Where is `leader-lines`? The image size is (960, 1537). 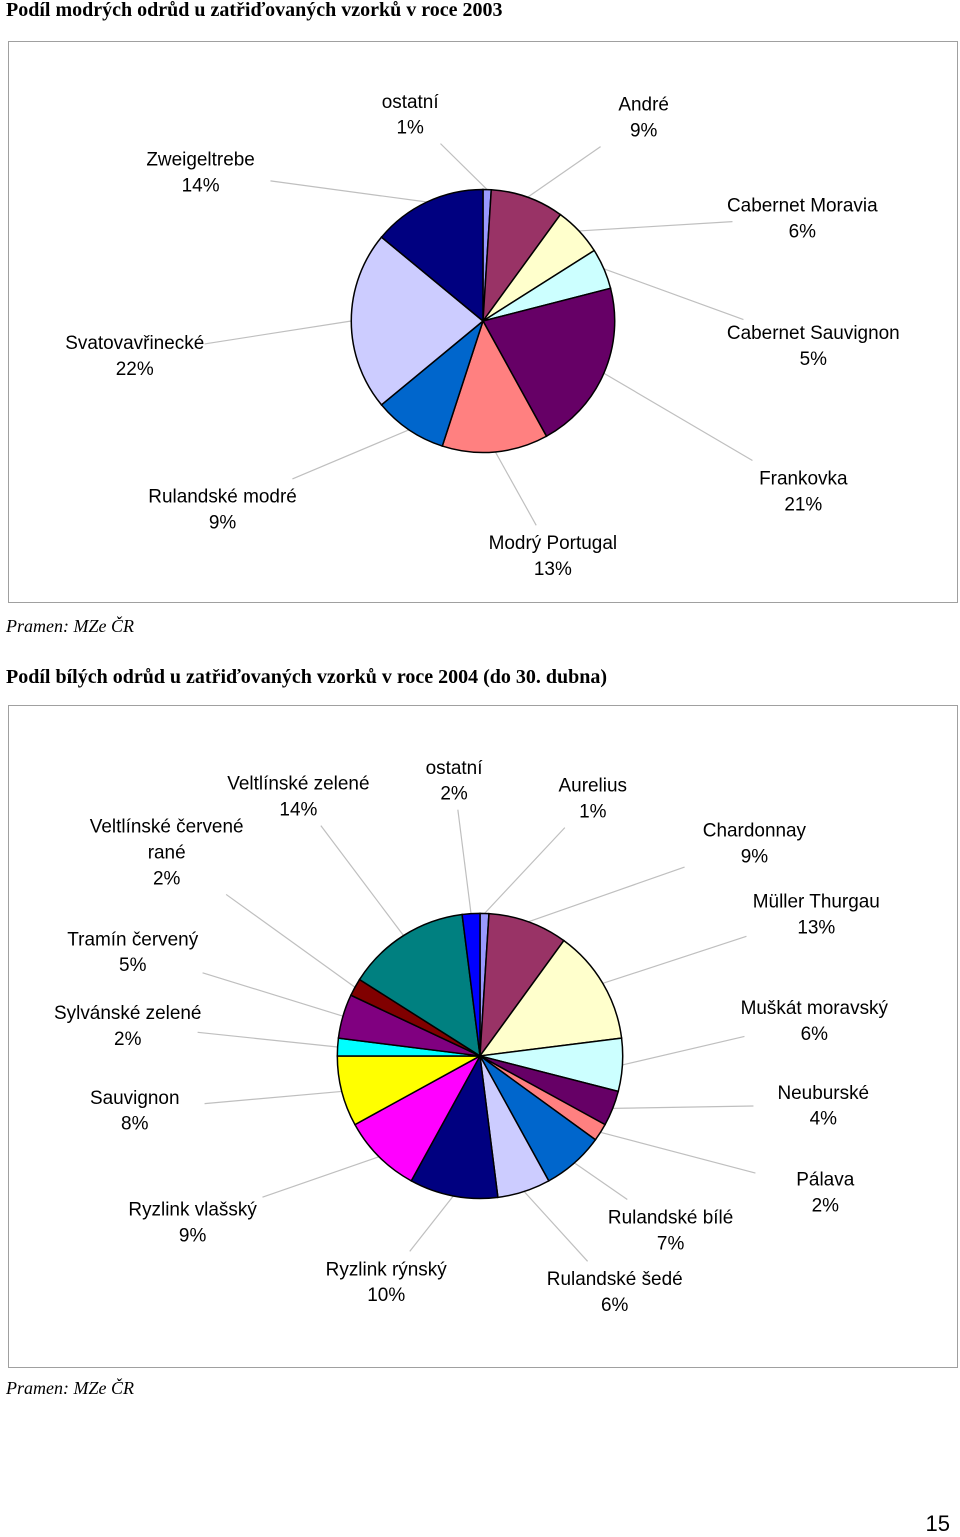
leader-lines is located at coordinates (478, 334).